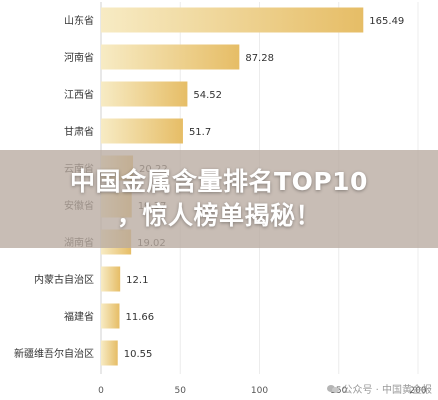 The height and width of the screenshot is (400, 438). What do you see at coordinates (333, 389) in the screenshot?
I see `wechat-icon` at bounding box center [333, 389].